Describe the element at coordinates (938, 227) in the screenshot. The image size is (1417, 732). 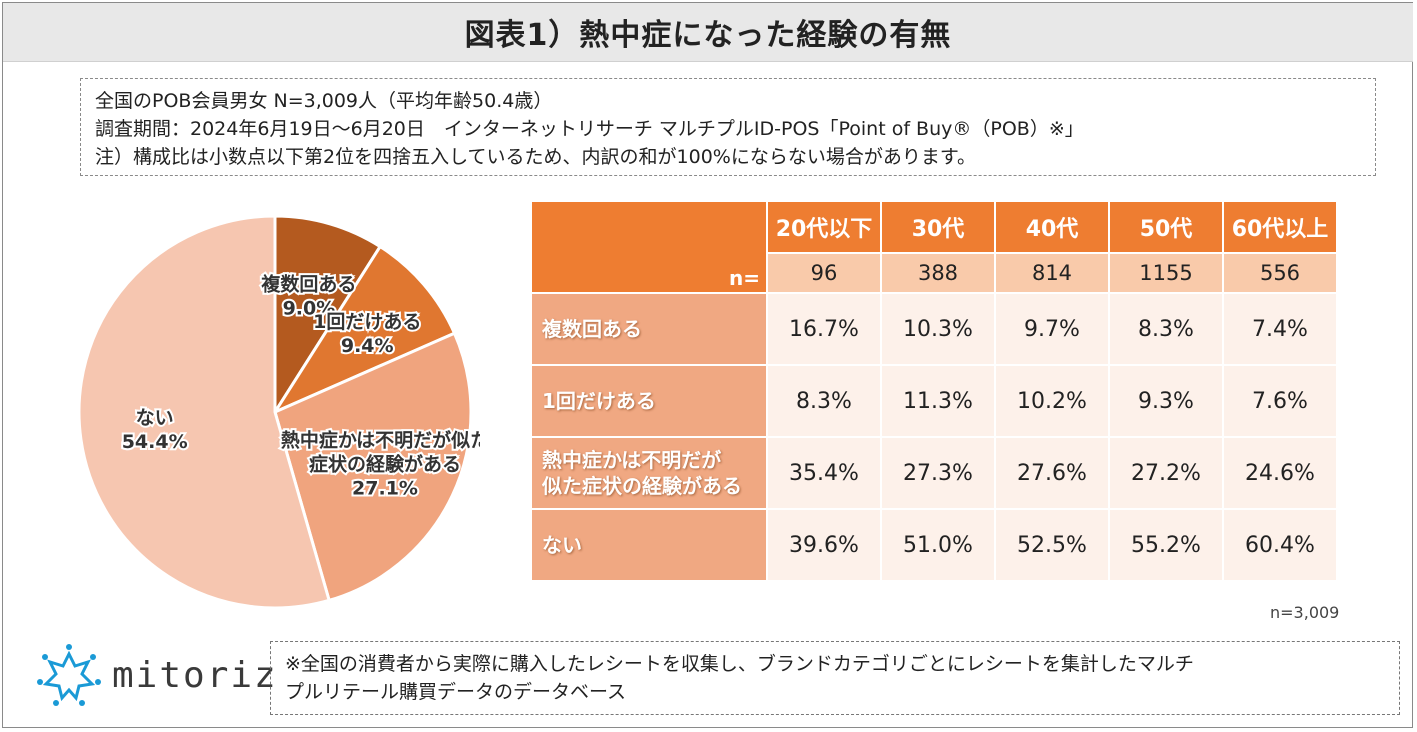
I see `column-header: 30代` at that location.